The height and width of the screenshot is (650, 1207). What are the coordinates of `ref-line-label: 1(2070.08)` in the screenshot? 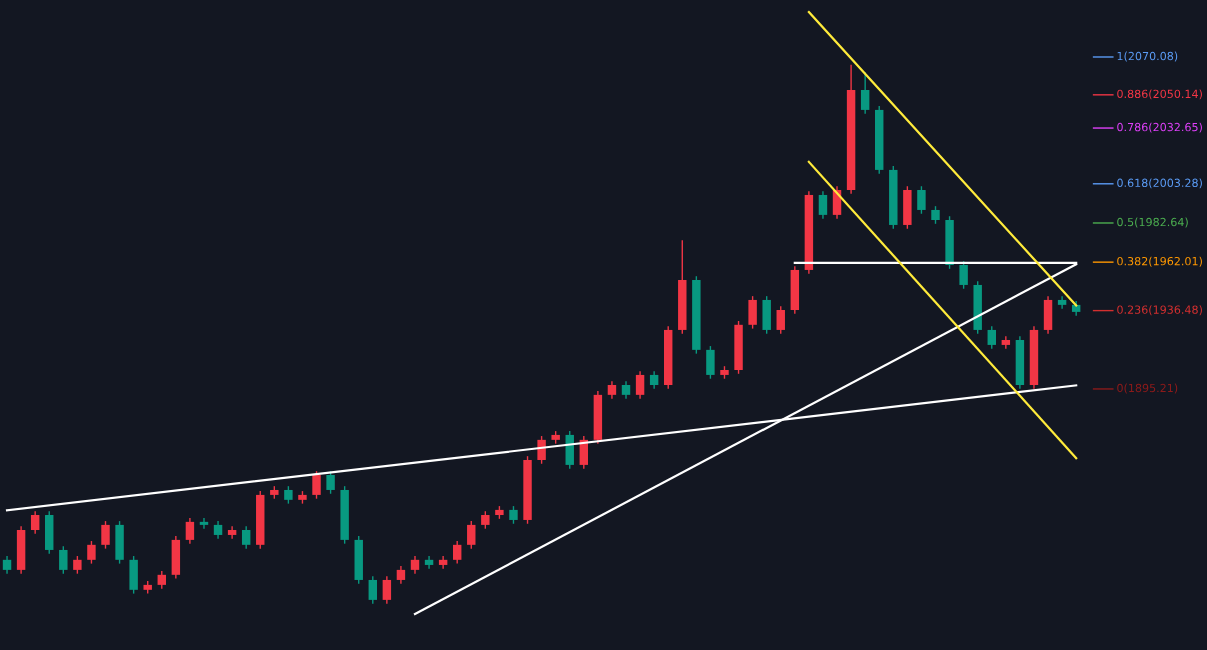 It's located at (1147, 56).